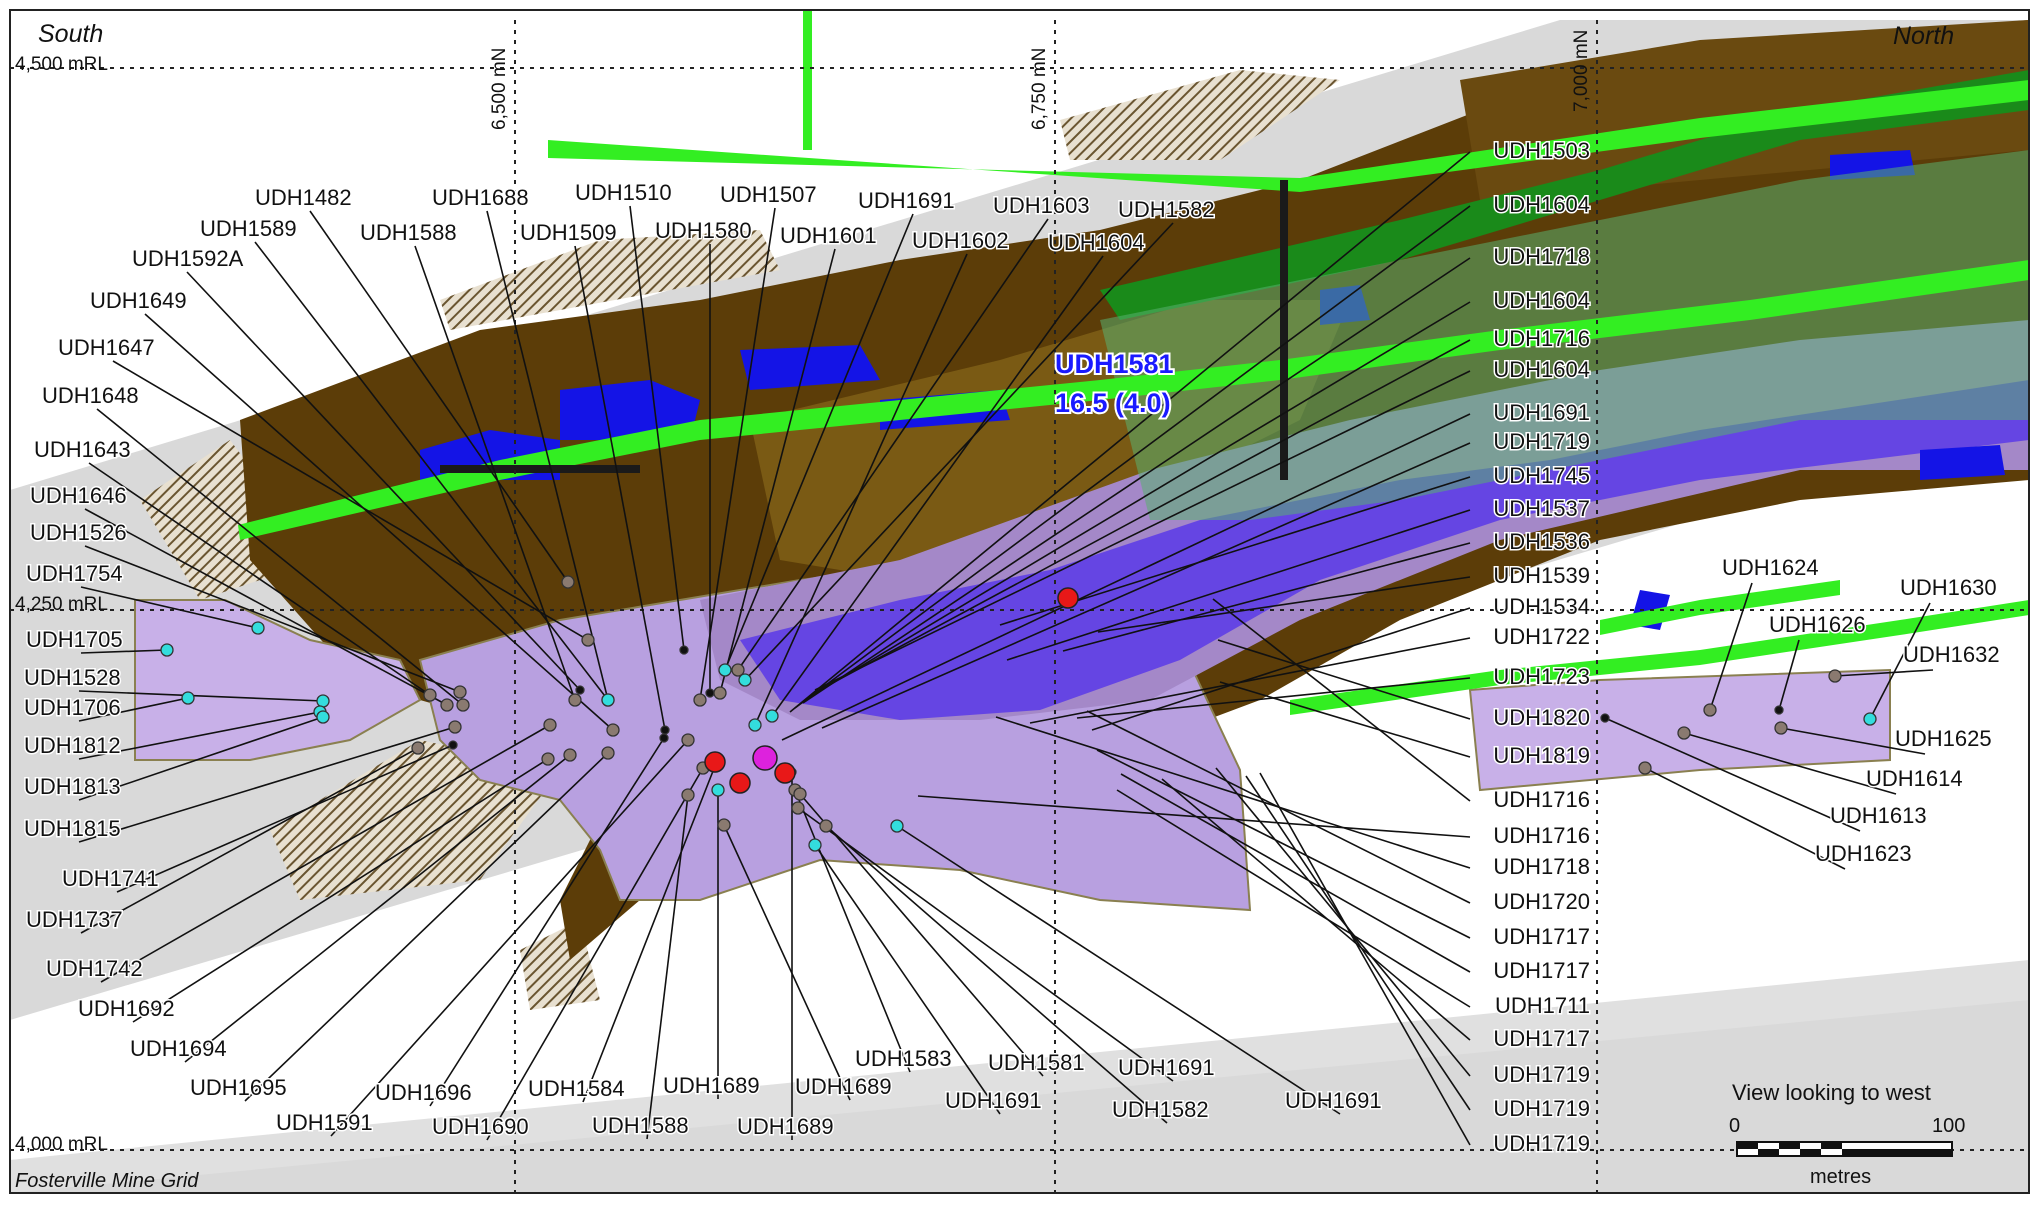  What do you see at coordinates (1142, 530) in the screenshot?
I see `drill-hole-udh1604-r5-leader` at bounding box center [1142, 530].